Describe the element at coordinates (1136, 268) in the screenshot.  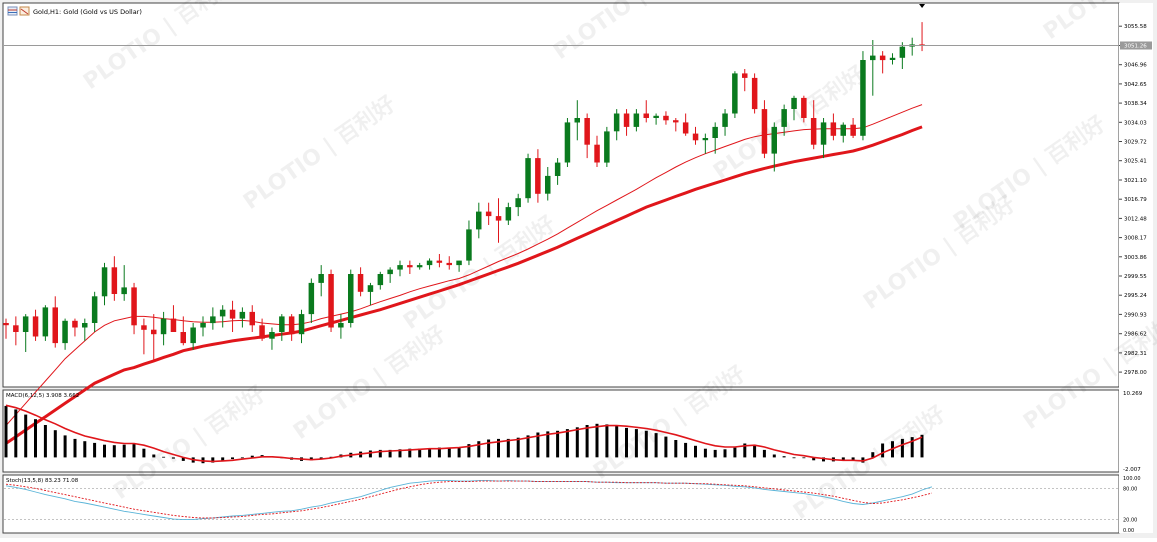
I see `price-scale-area` at that location.